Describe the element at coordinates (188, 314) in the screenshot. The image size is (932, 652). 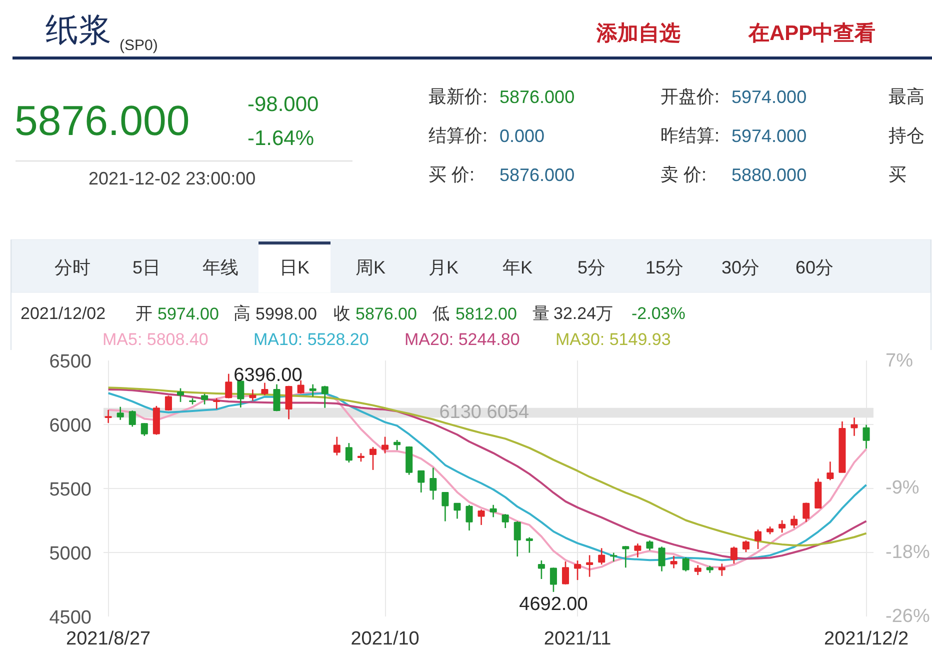
I see `text: 5974.00` at that location.